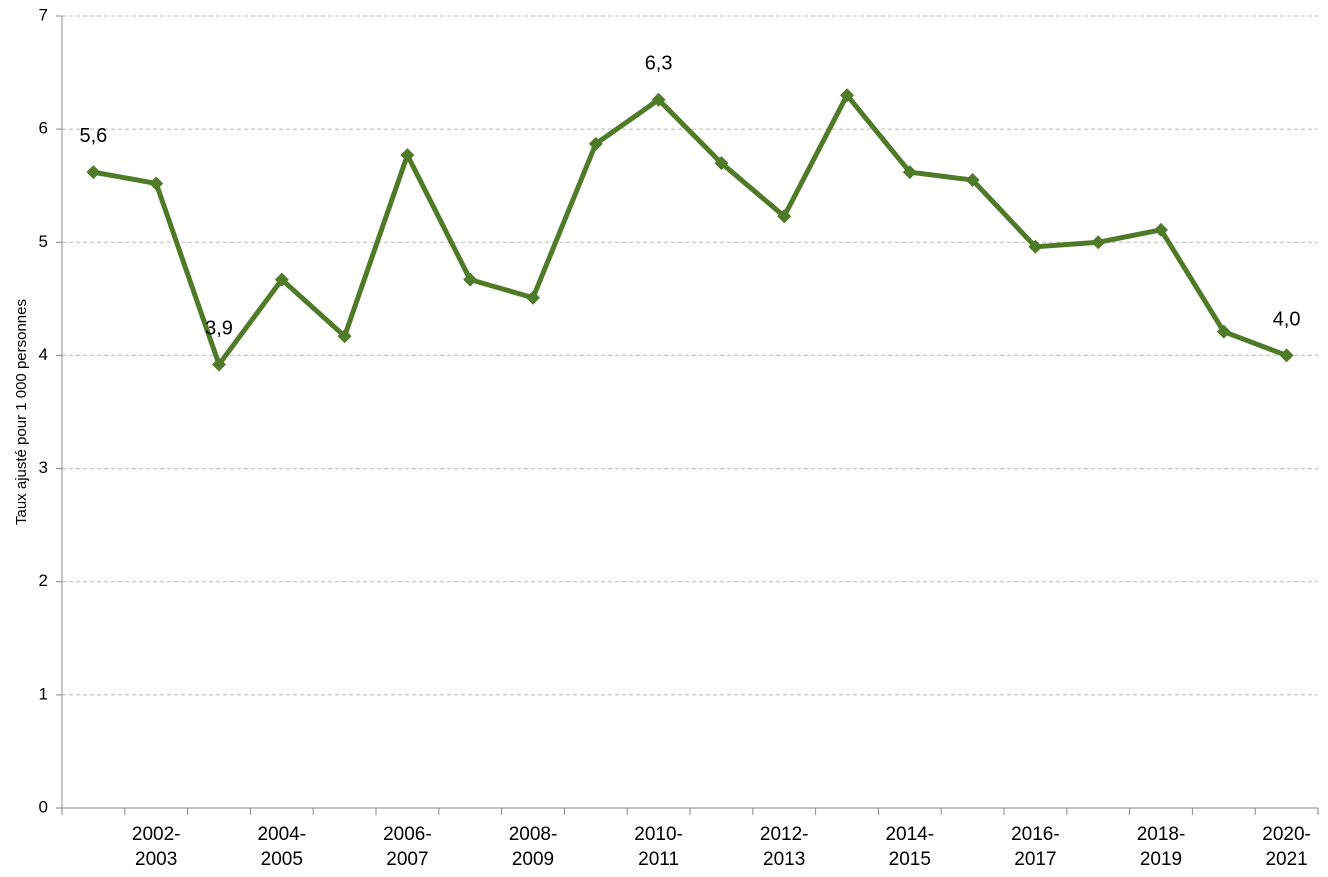 The image size is (1328, 877). Describe the element at coordinates (43, 128) in the screenshot. I see `y-tick-label: 6` at that location.